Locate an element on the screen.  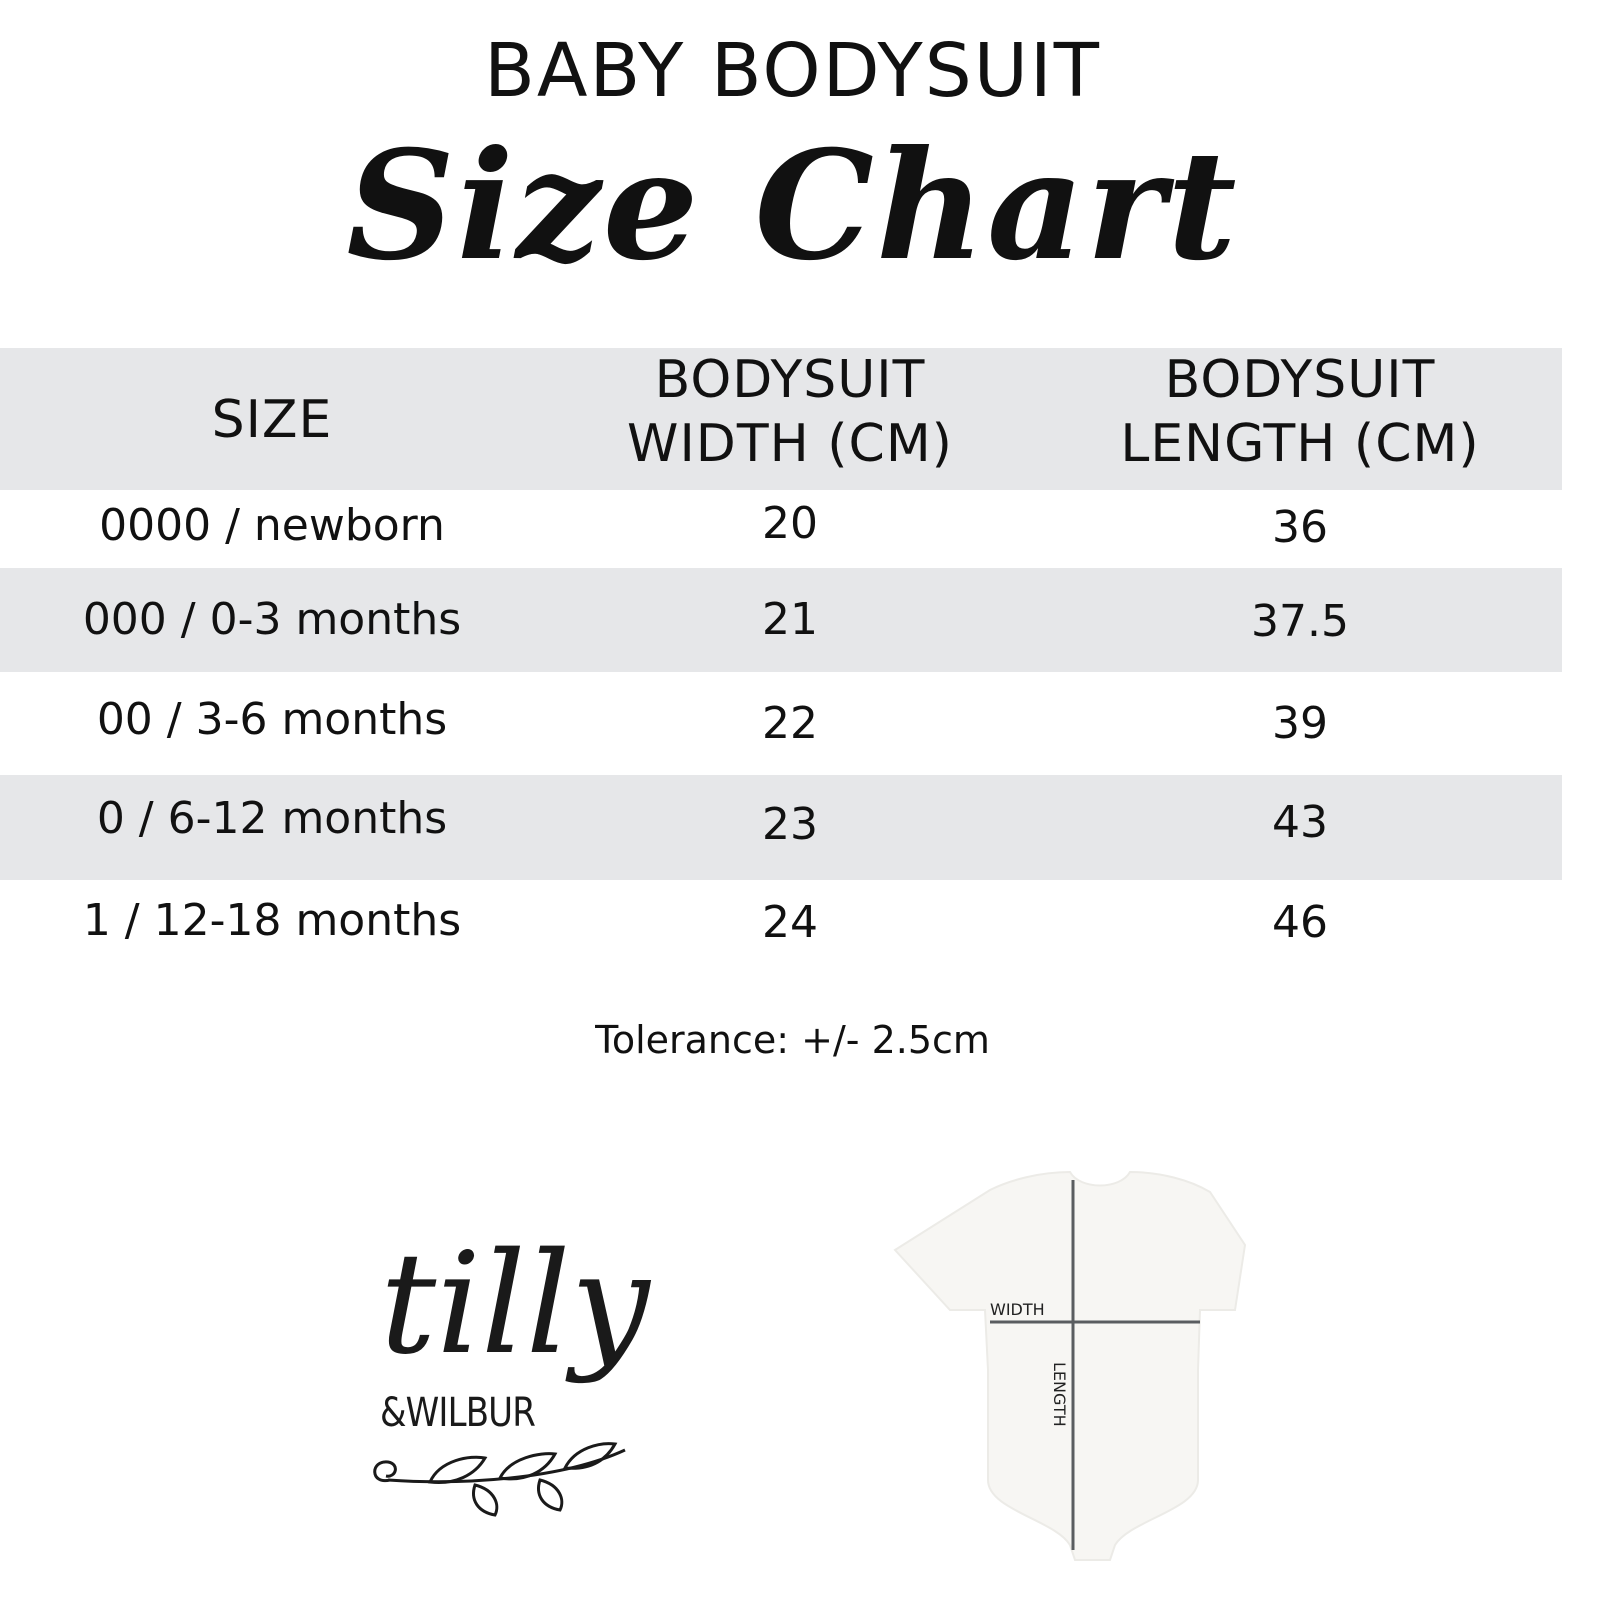
bodysuit-shape is located at coordinates (1070, 1365).